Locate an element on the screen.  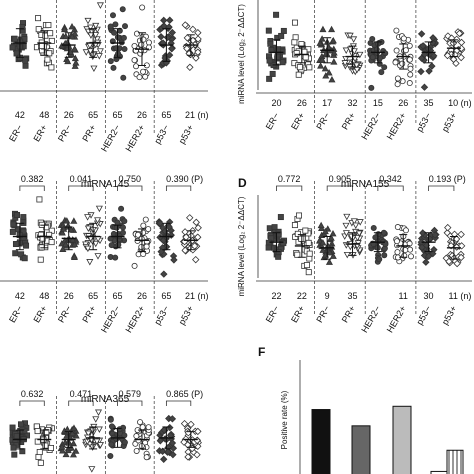
panel-title: miRNA155 is located at coordinates (365, 184).